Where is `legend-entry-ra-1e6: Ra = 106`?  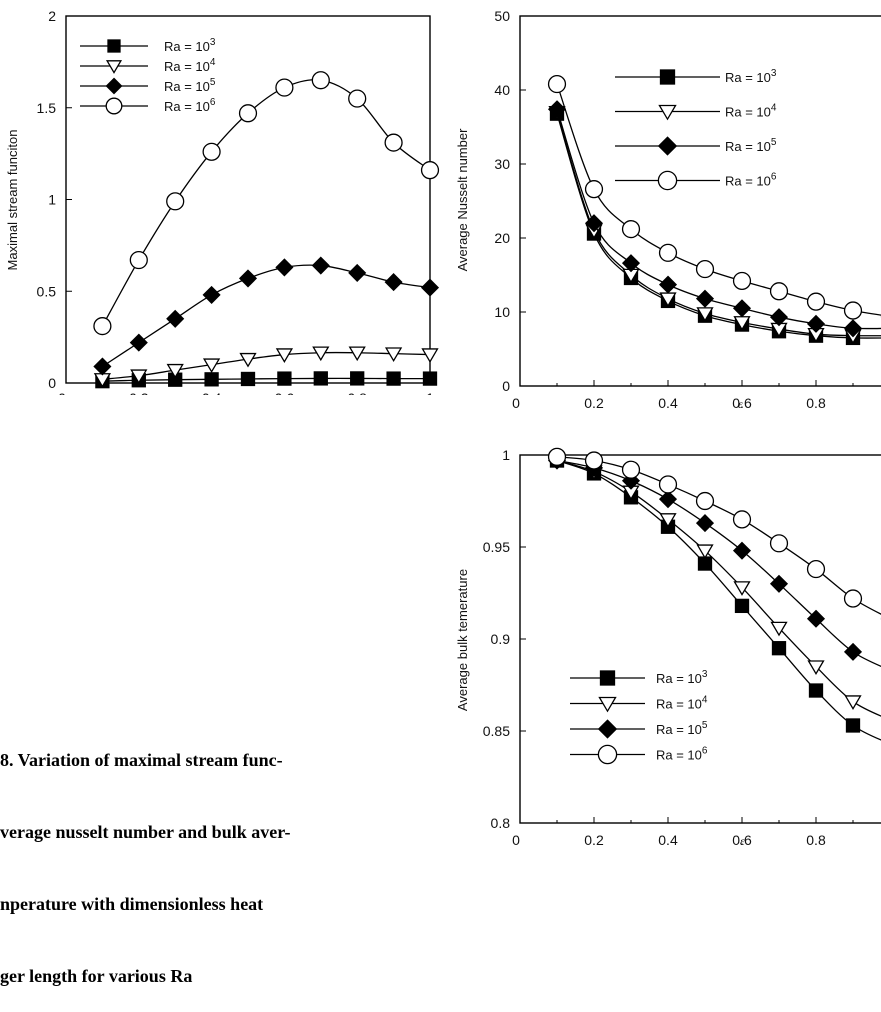
legend-entry-ra-1e6: Ra = 106 is located at coordinates (148, 105).